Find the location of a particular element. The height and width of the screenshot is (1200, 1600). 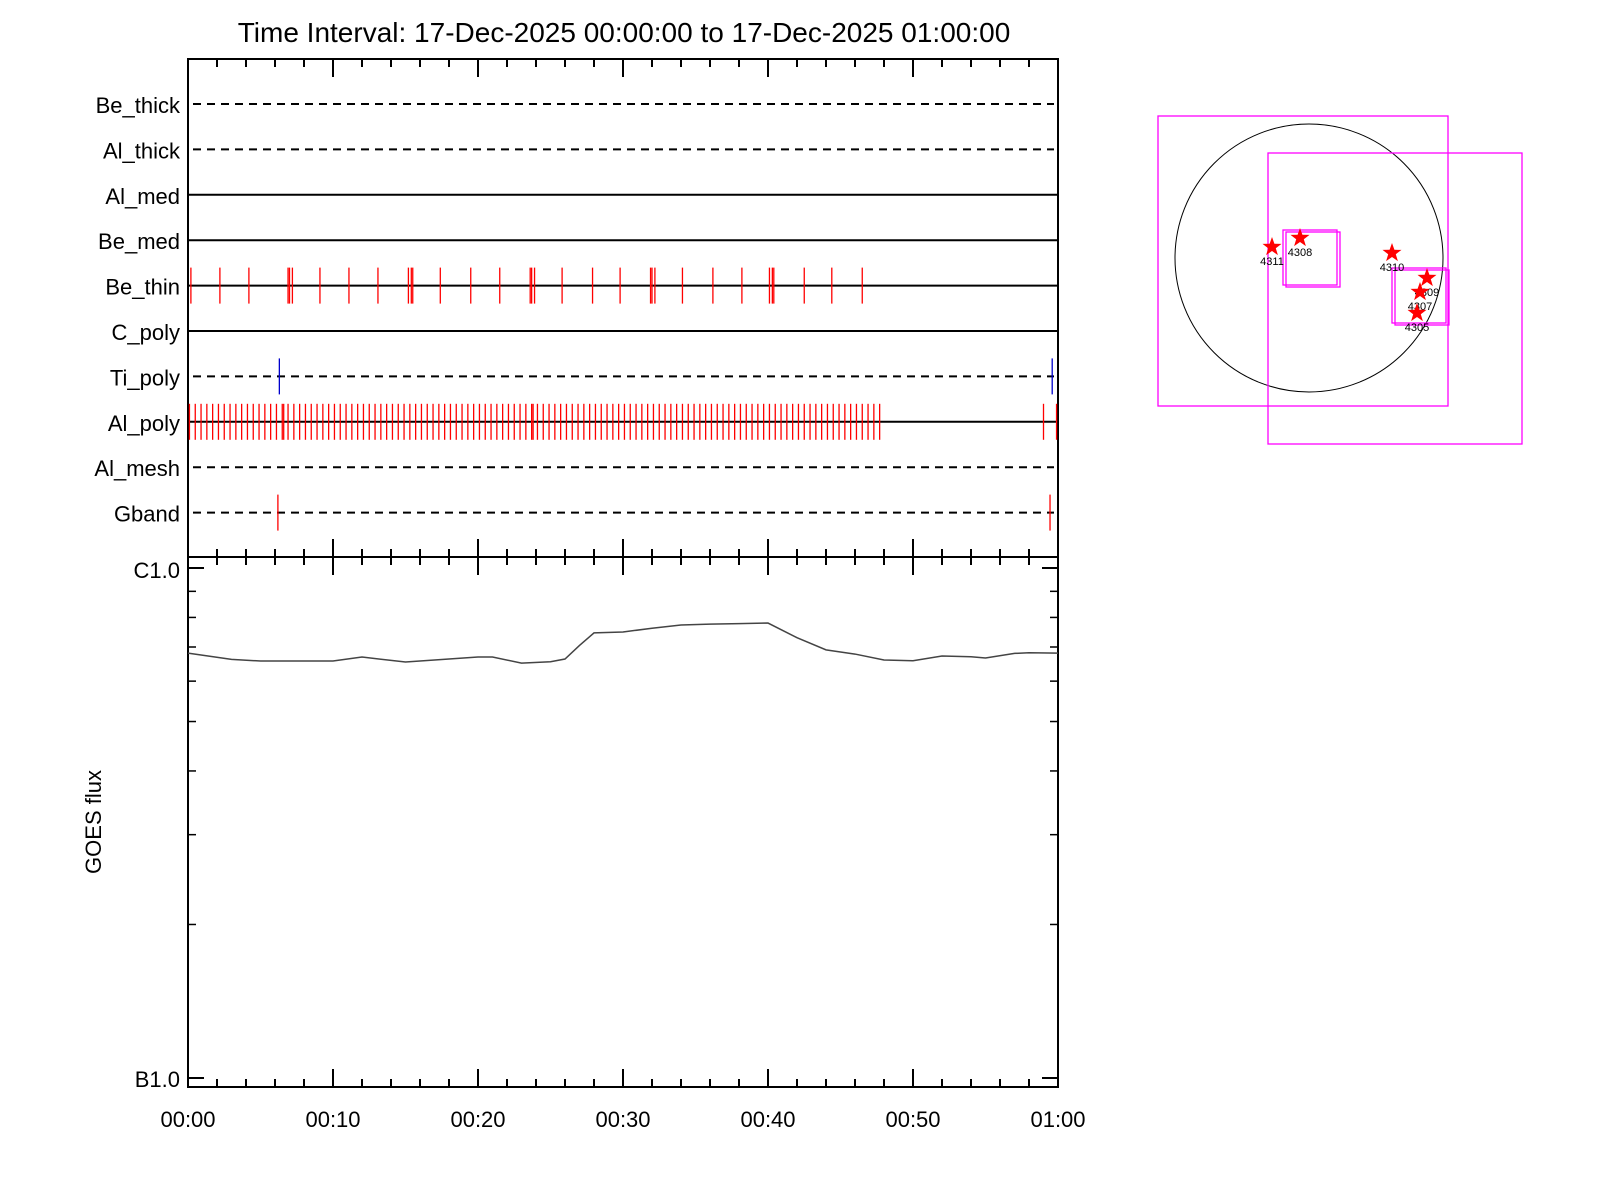

xtick-label: 00:40 is located at coordinates (767, 1119).